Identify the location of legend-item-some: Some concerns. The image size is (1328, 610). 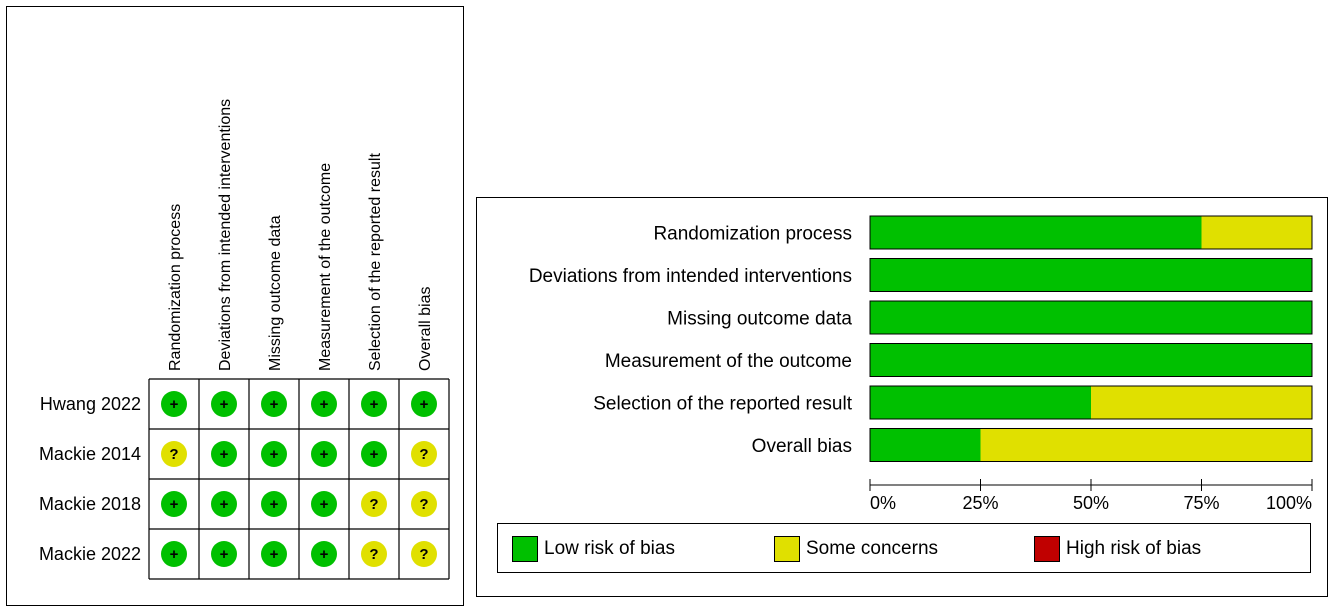
(856, 549).